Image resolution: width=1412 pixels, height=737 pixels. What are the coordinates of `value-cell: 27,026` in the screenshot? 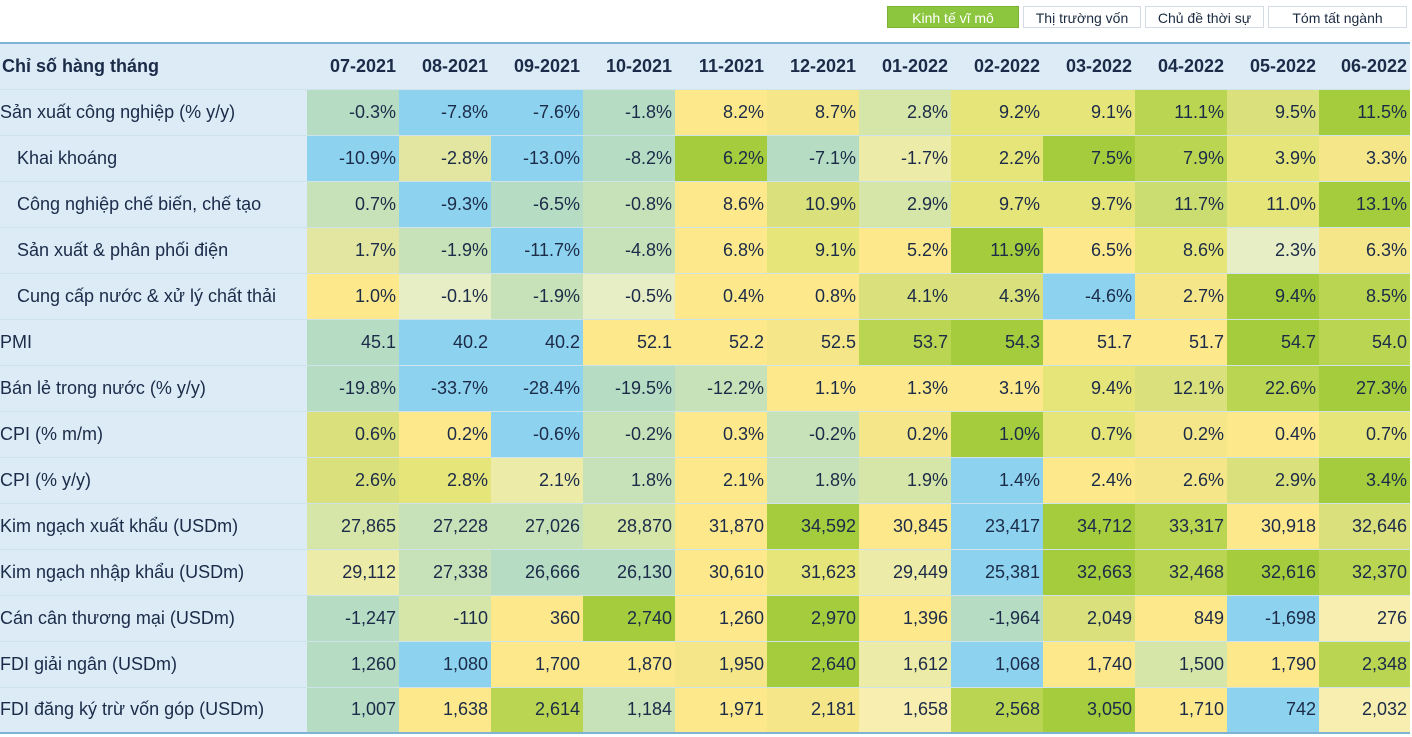 It's located at (537, 526).